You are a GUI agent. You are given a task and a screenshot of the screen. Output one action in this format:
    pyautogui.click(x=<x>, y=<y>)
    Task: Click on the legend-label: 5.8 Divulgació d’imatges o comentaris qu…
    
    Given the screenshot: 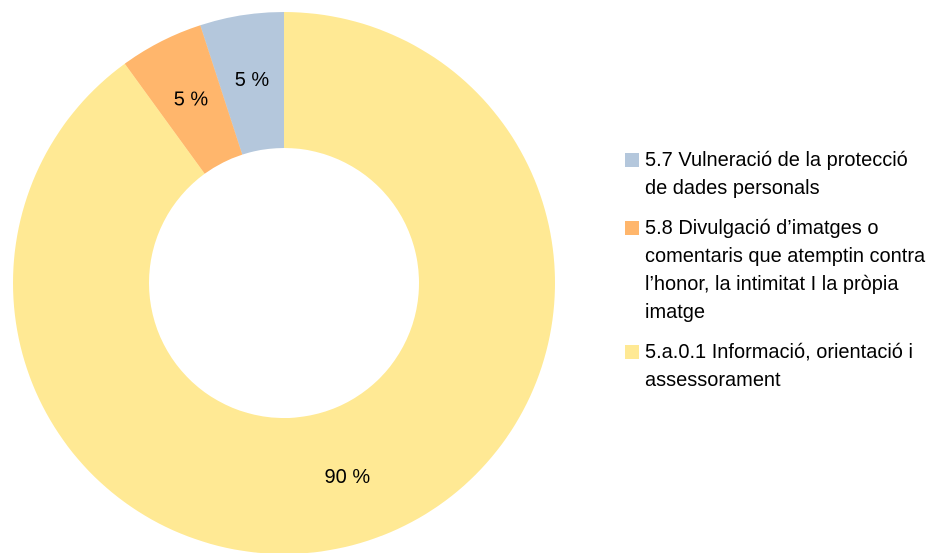 What is the action you would take?
    pyautogui.click(x=785, y=270)
    